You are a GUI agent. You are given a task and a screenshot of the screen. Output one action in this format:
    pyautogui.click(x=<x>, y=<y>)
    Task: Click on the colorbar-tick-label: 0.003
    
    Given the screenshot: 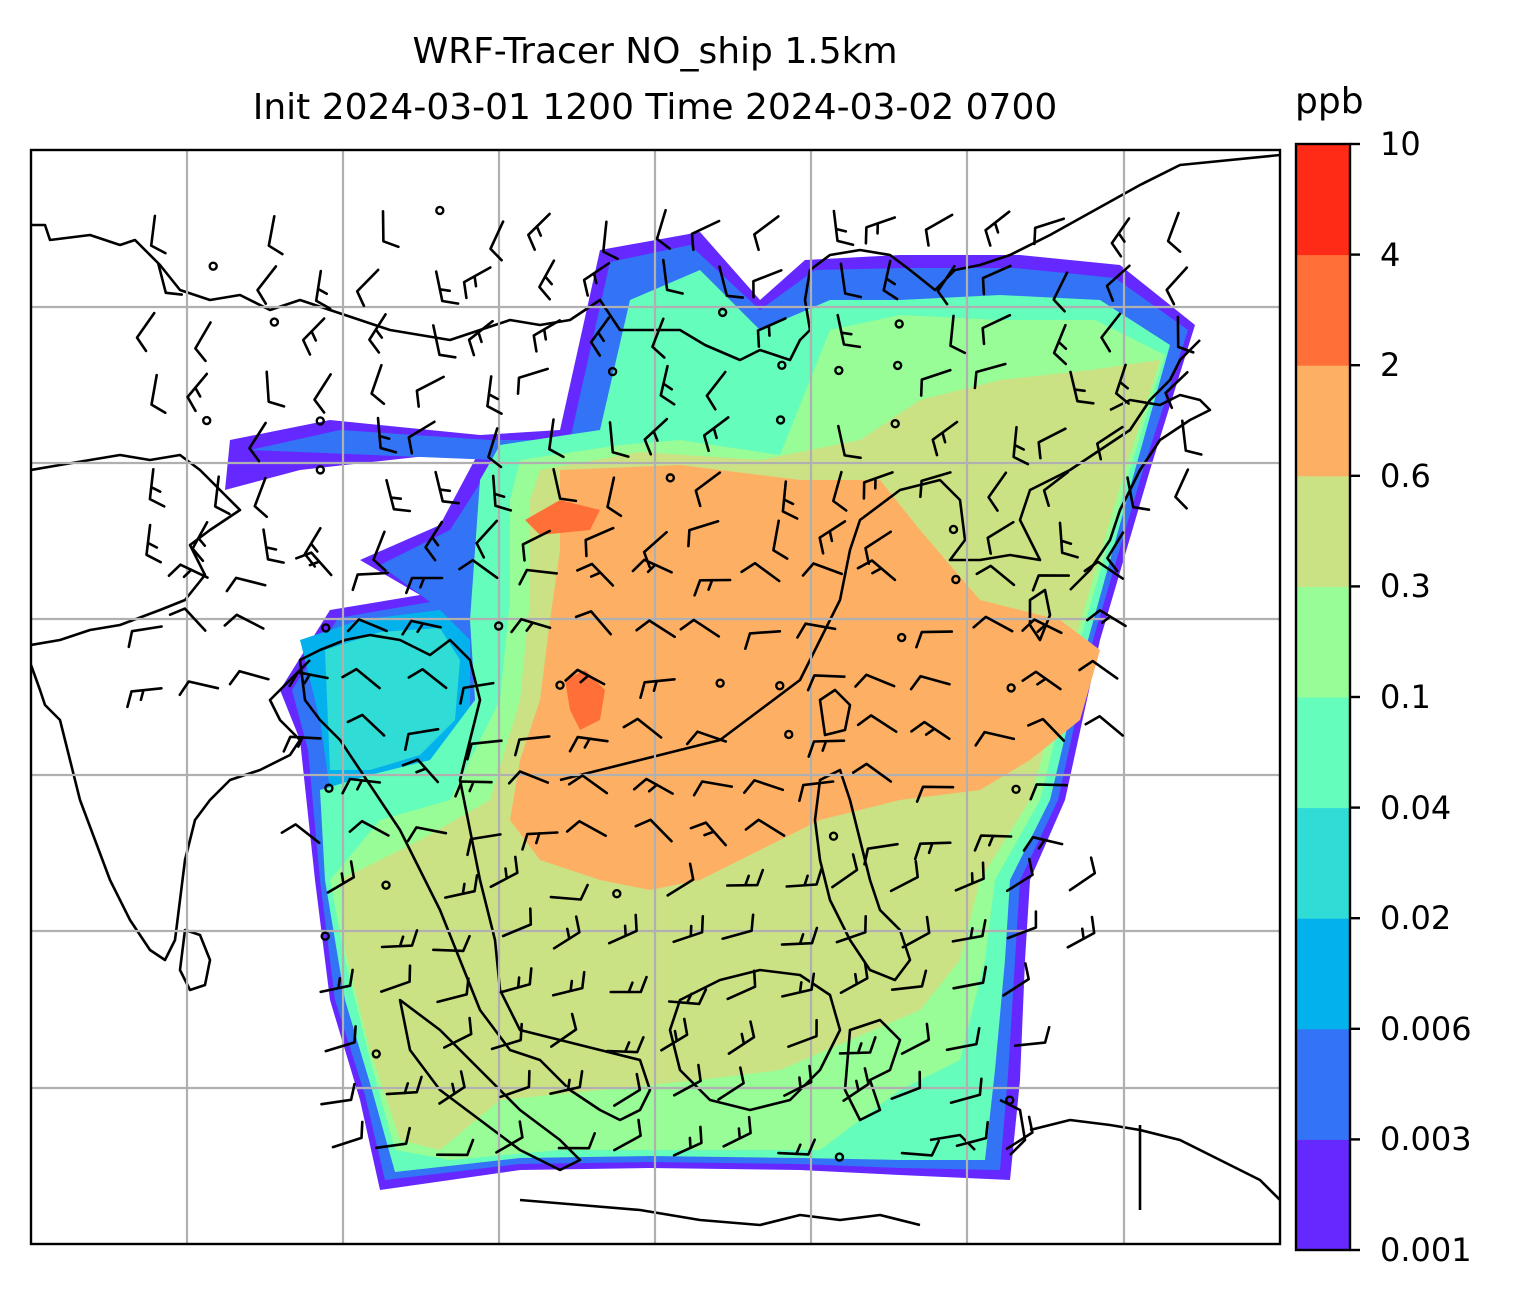 What is the action you would take?
    pyautogui.click(x=1426, y=1139)
    